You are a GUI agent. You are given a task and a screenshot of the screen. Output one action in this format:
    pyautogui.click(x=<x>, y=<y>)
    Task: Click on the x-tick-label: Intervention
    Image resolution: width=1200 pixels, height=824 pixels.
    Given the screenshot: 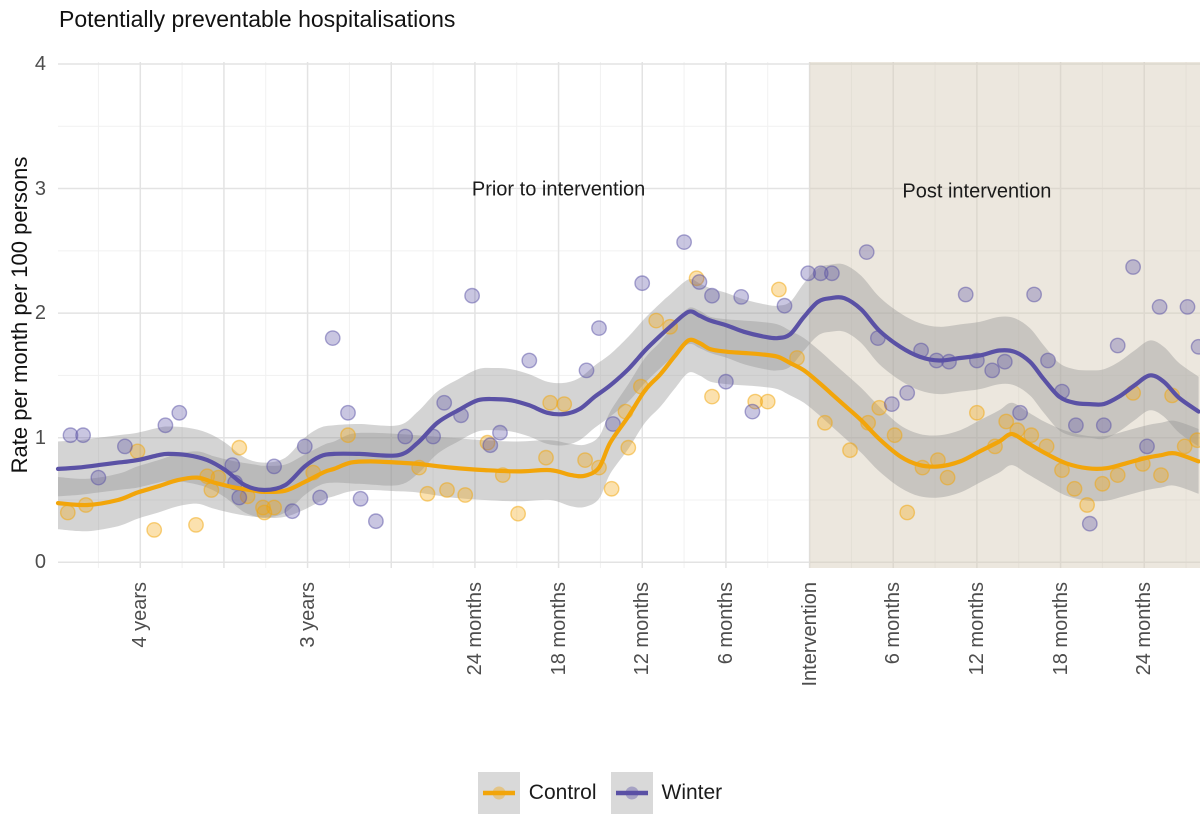 What is the action you would take?
    pyautogui.click(x=809, y=634)
    